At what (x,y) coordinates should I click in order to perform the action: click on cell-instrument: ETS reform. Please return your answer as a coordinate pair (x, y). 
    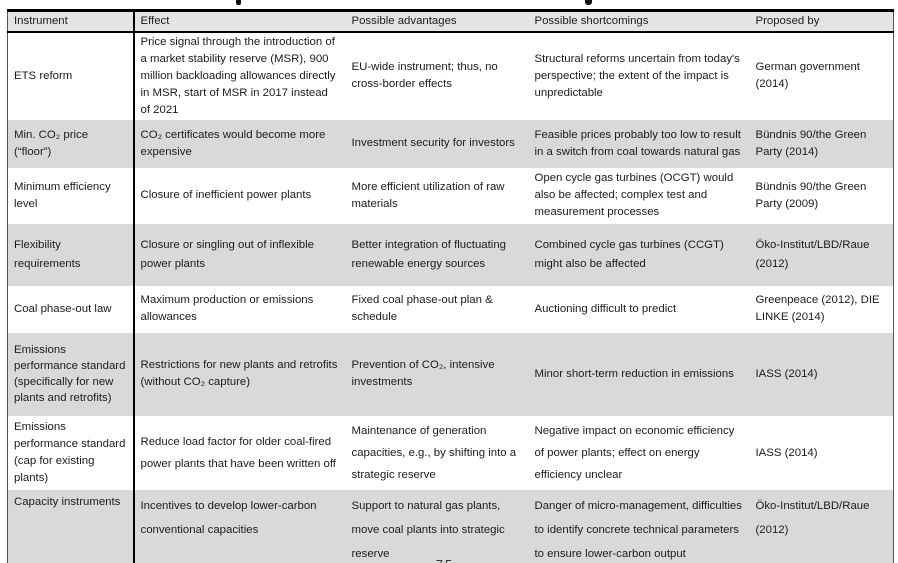
    Looking at the image, I should click on (71, 75).